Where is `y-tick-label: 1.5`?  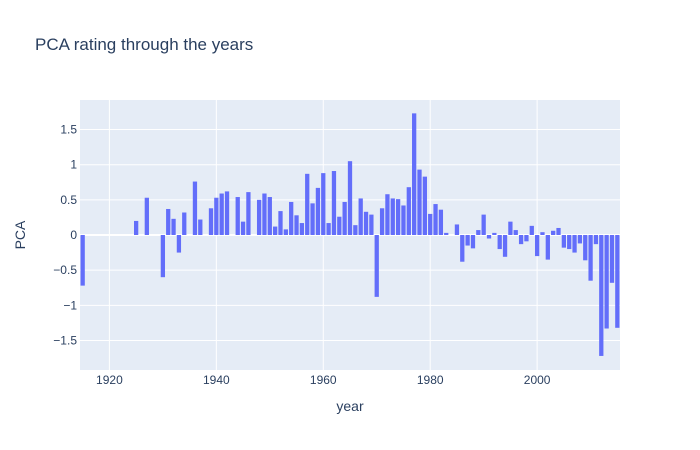
y-tick-label: 1.5 is located at coordinates (68, 130).